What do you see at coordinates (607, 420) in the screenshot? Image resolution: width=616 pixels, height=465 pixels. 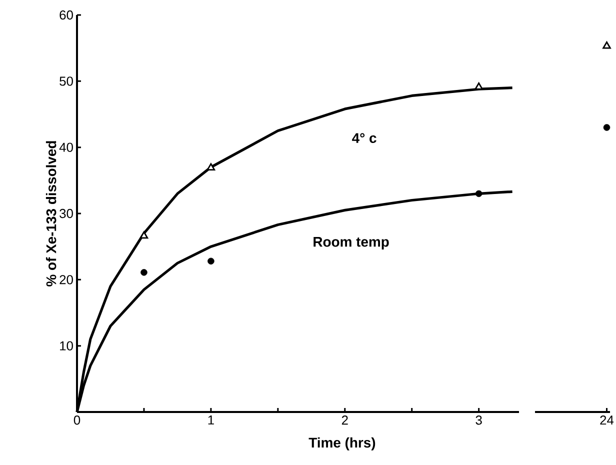 I see `x-tick-label: 24` at bounding box center [607, 420].